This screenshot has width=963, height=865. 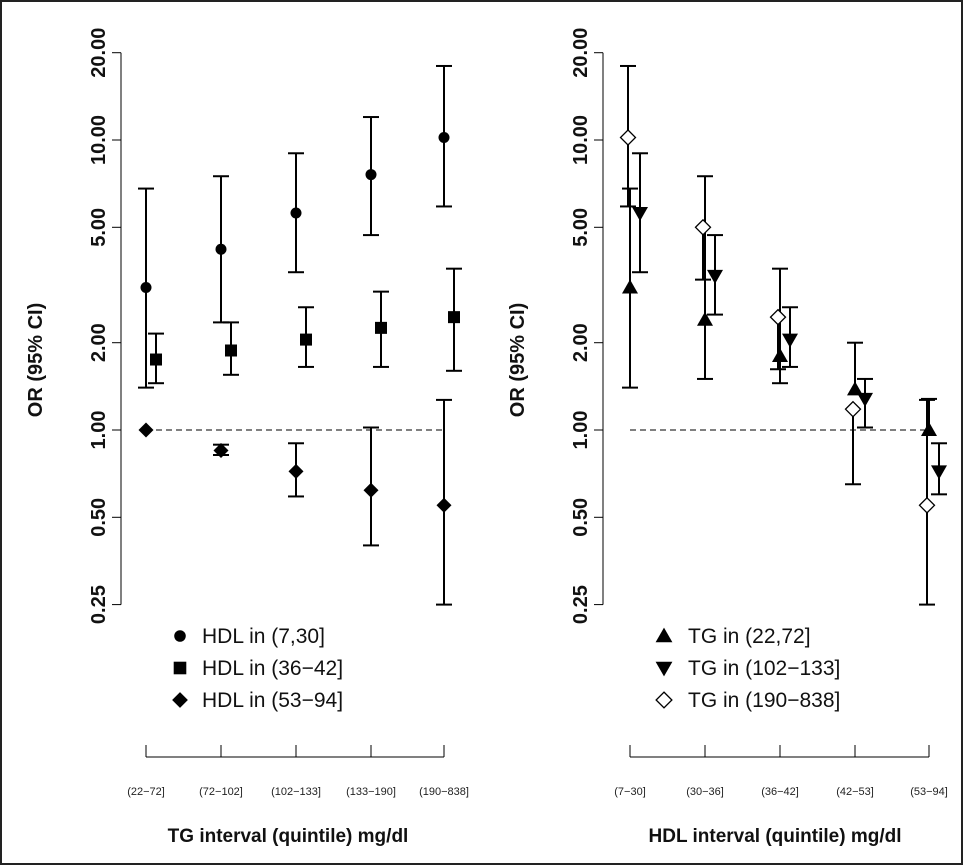 I want to click on x-category-label: (53−94], so click(x=929, y=792).